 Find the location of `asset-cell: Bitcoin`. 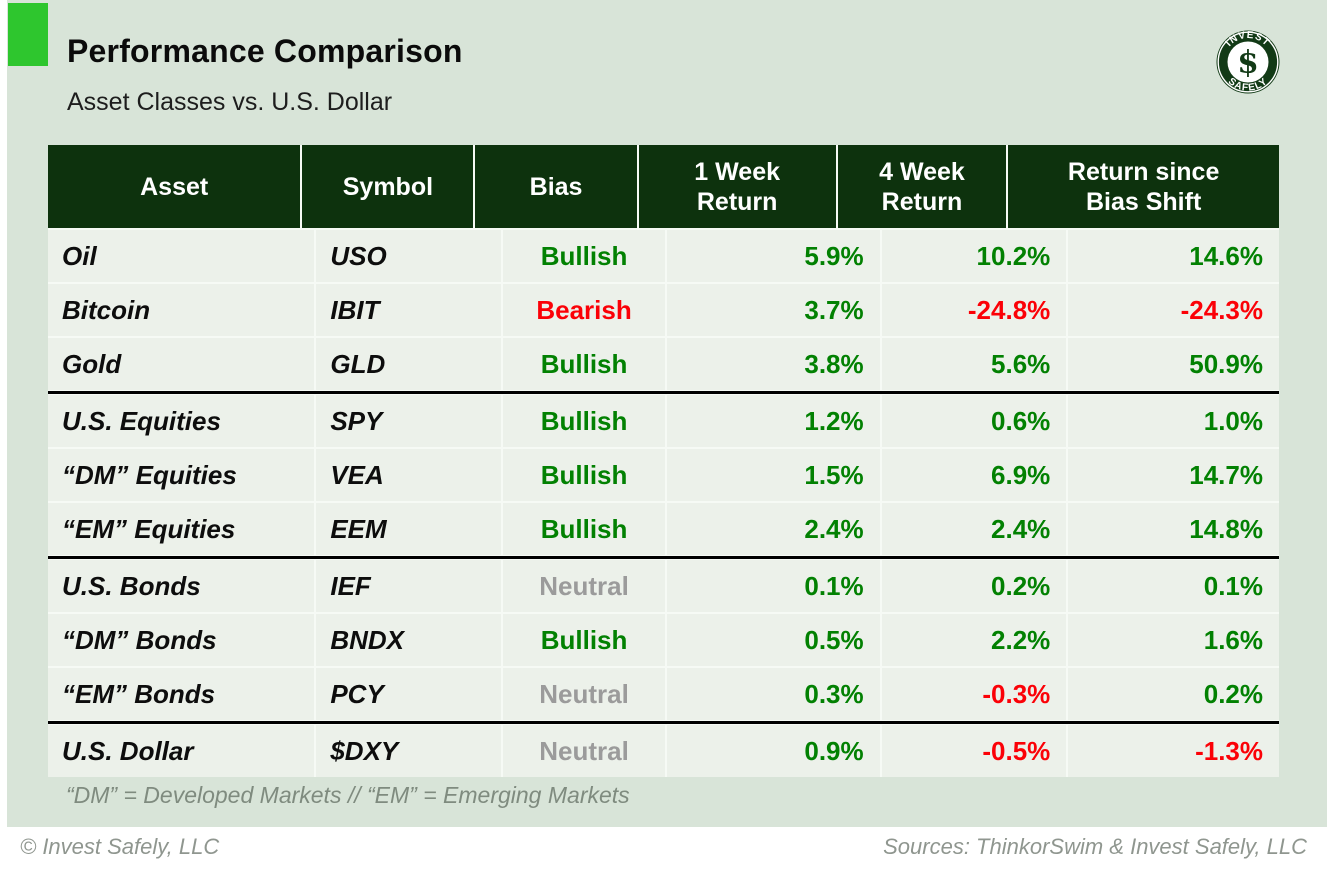

asset-cell: Bitcoin is located at coordinates (181, 310).